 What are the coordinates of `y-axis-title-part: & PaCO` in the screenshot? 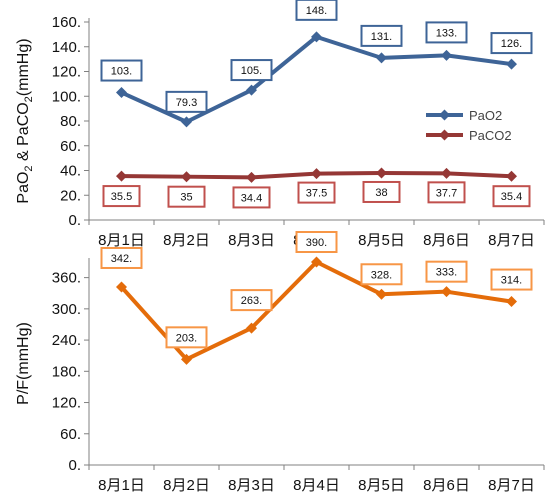 It's located at (23, 133).